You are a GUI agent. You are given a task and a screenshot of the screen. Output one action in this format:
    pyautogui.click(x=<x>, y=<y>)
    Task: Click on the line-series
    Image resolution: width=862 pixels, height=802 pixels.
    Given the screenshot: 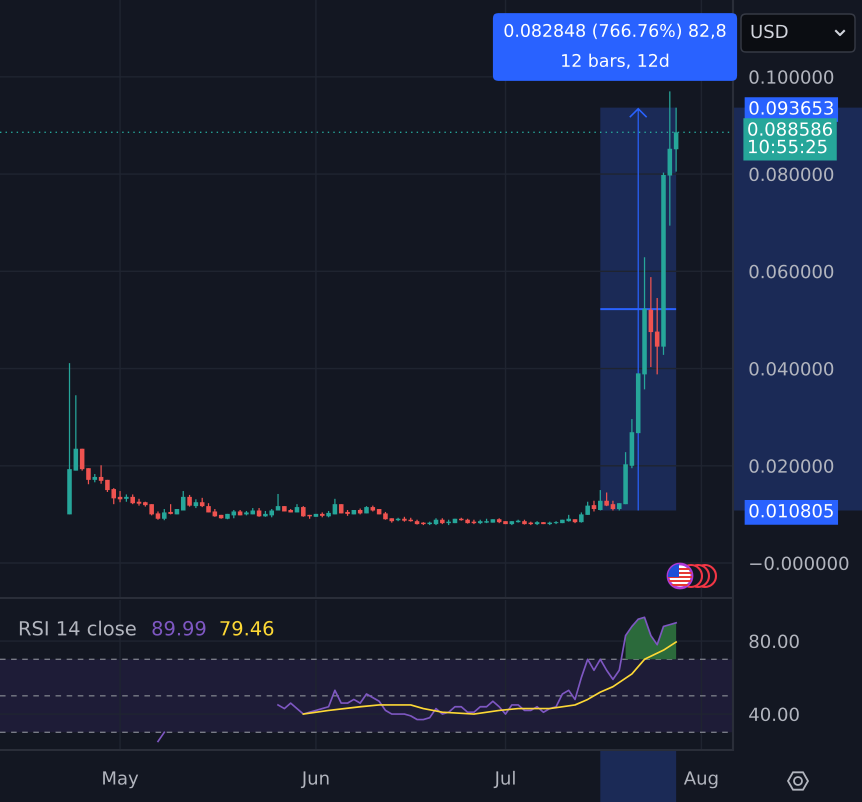 What is the action you would take?
    pyautogui.click(x=489, y=678)
    